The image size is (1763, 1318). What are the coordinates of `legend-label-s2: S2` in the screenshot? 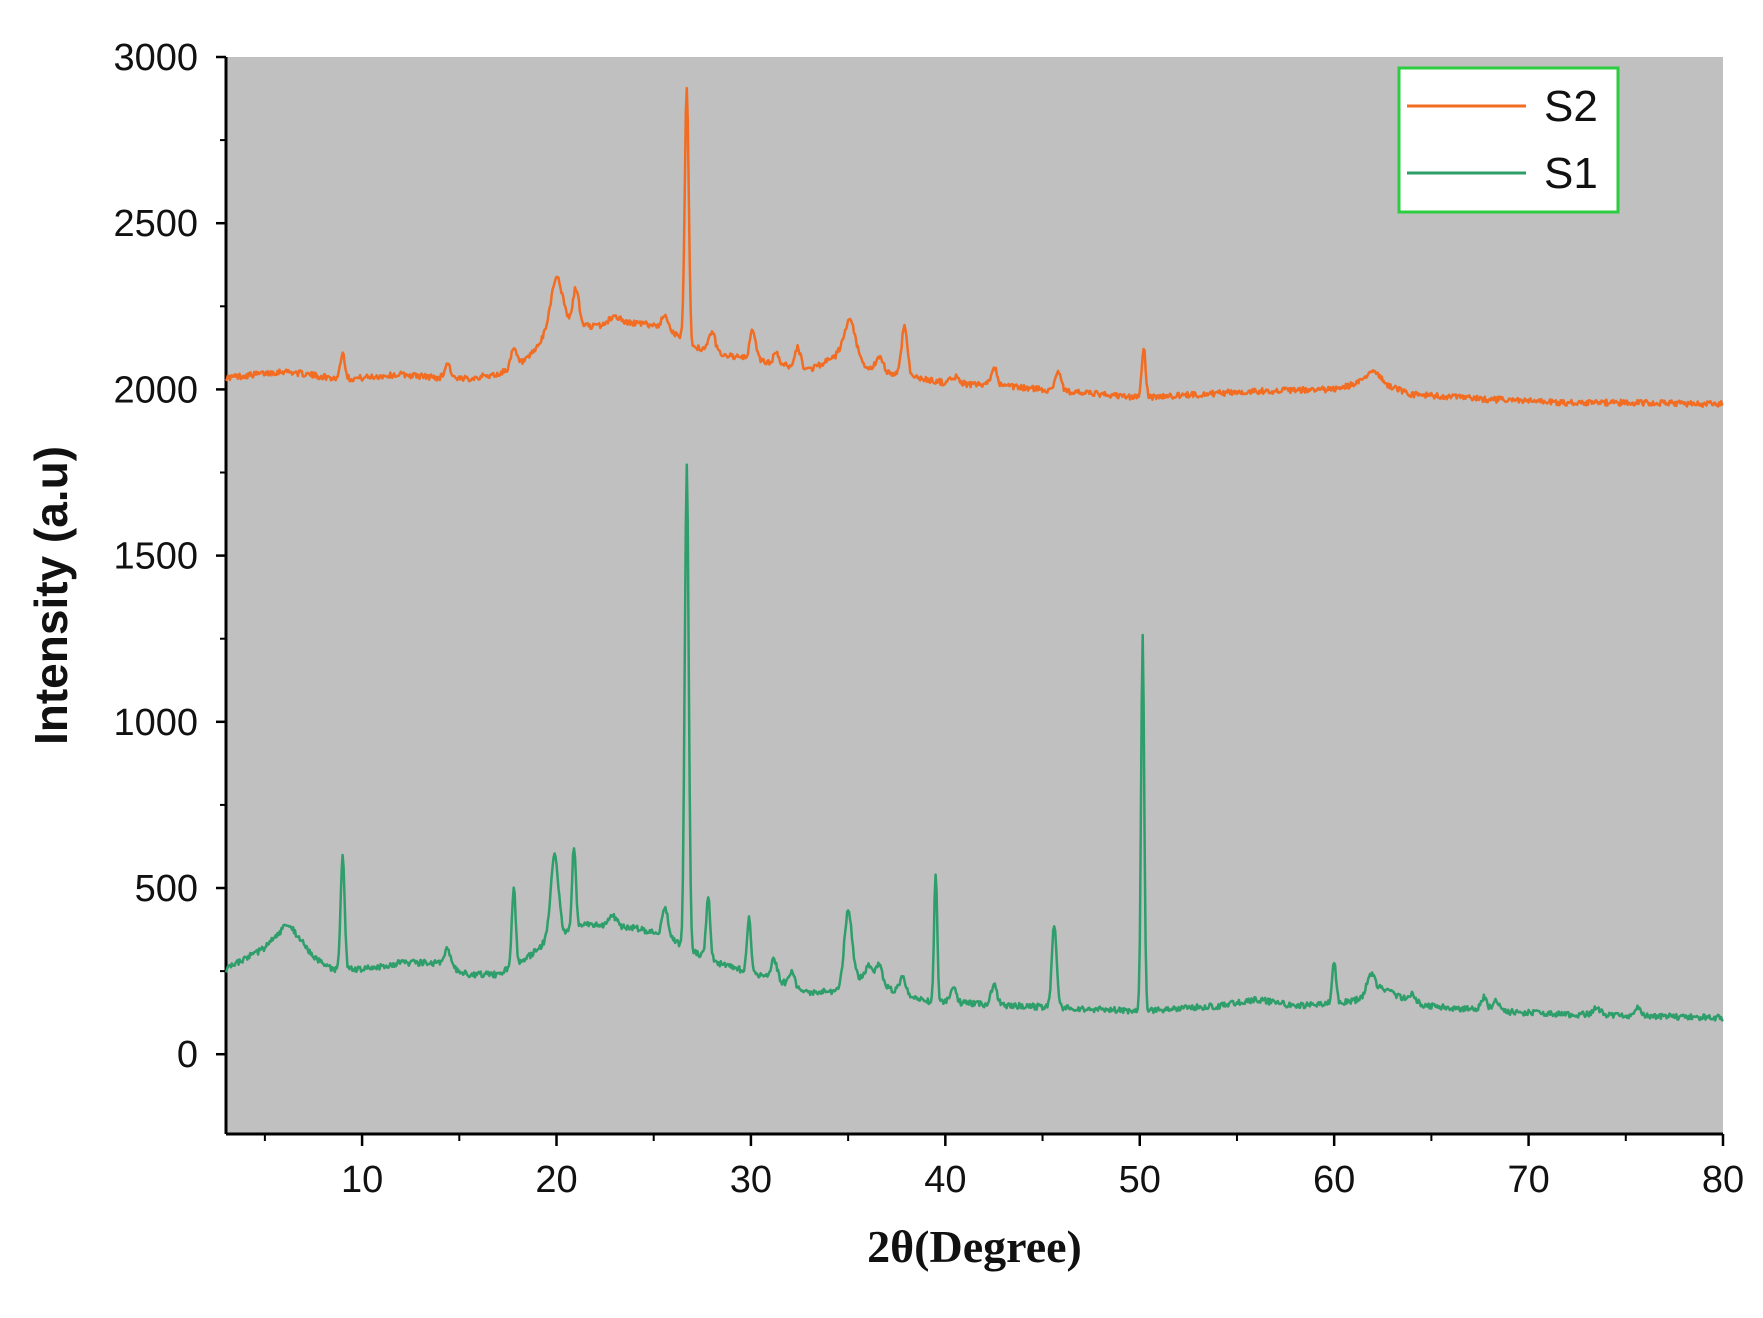 It's located at (1571, 106).